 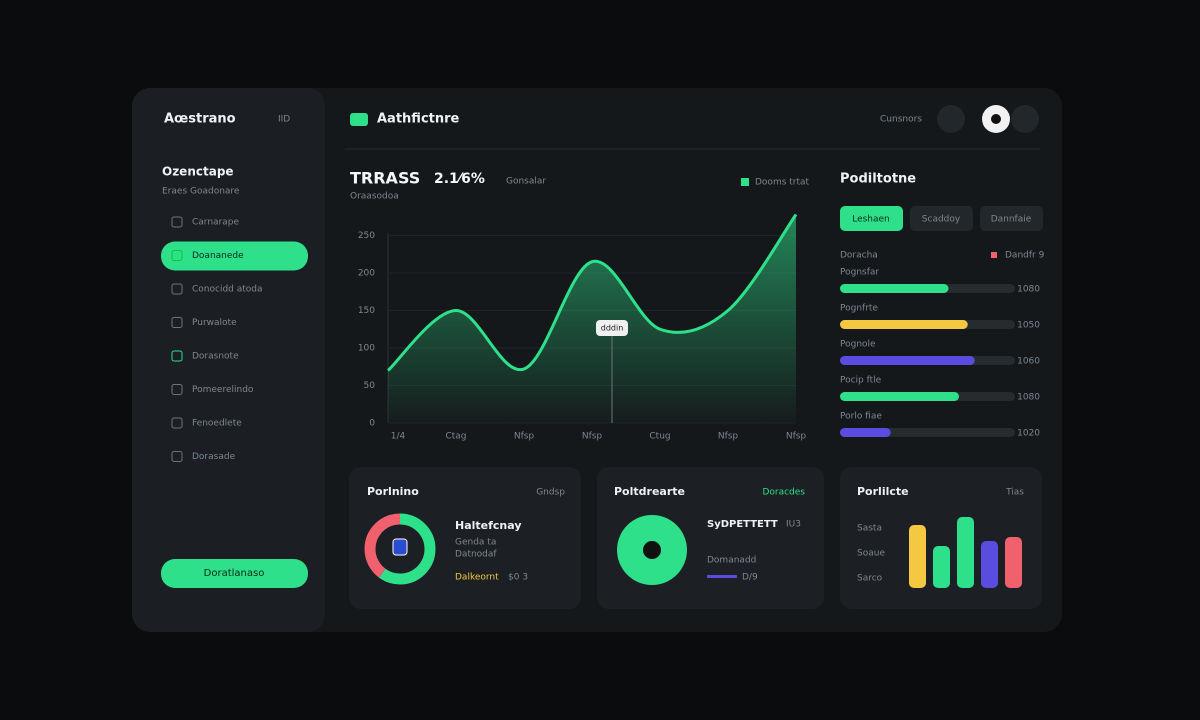 What do you see at coordinates (722, 576) in the screenshot?
I see `accent-line` at bounding box center [722, 576].